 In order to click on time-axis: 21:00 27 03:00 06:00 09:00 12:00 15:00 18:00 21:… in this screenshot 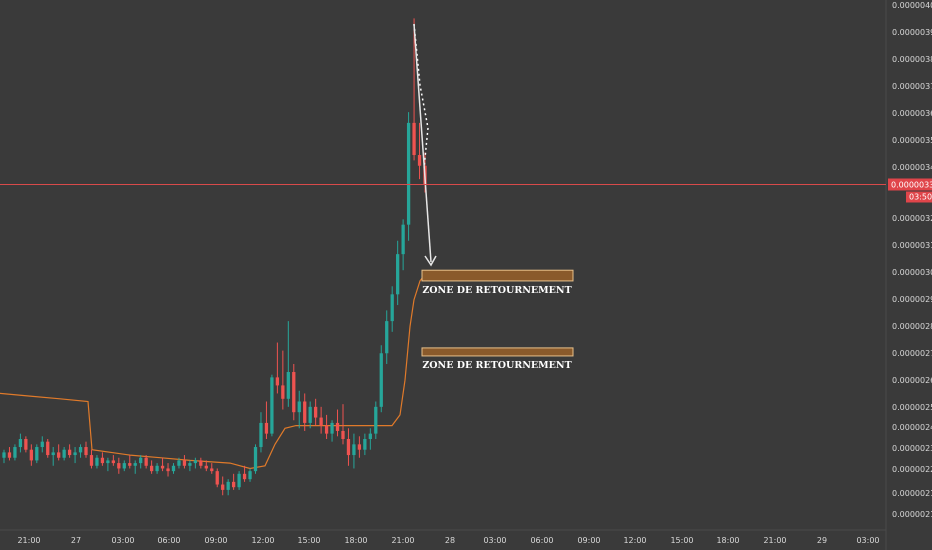, I will do `click(448, 540)`.